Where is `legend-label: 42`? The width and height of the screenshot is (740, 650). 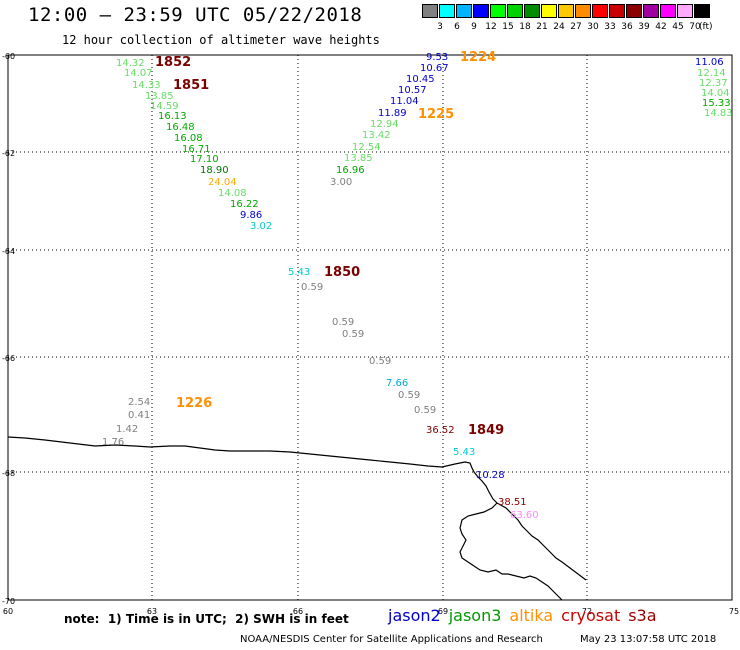 legend-label: 42 is located at coordinates (661, 27).